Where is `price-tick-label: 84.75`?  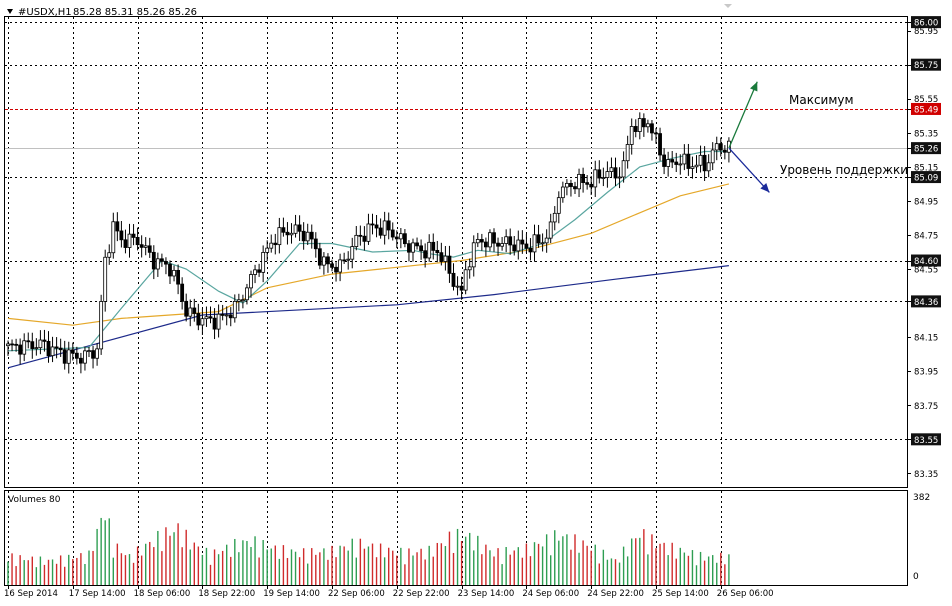 price-tick-label: 84.75 is located at coordinates (926, 236).